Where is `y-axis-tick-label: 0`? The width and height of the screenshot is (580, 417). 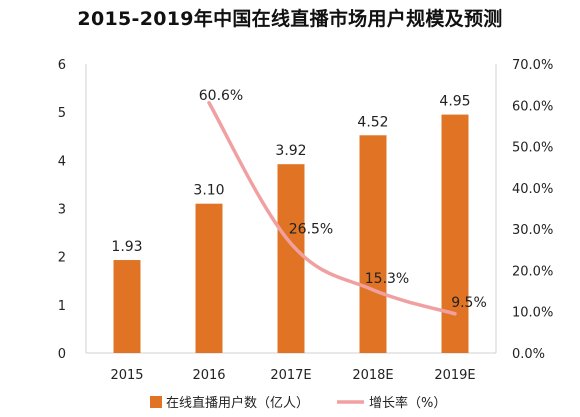
y-axis-tick-label: 0 is located at coordinates (62, 354).